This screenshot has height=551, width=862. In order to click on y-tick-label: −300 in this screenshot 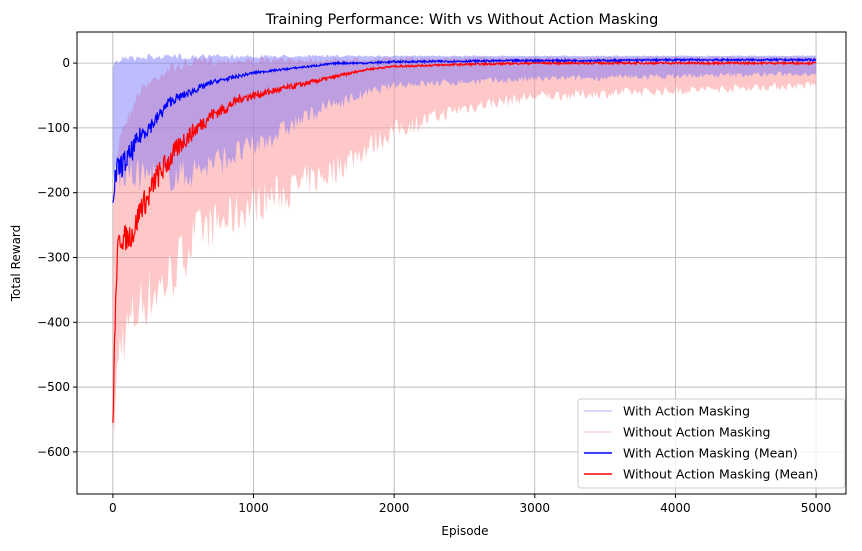, I will do `click(53, 257)`.